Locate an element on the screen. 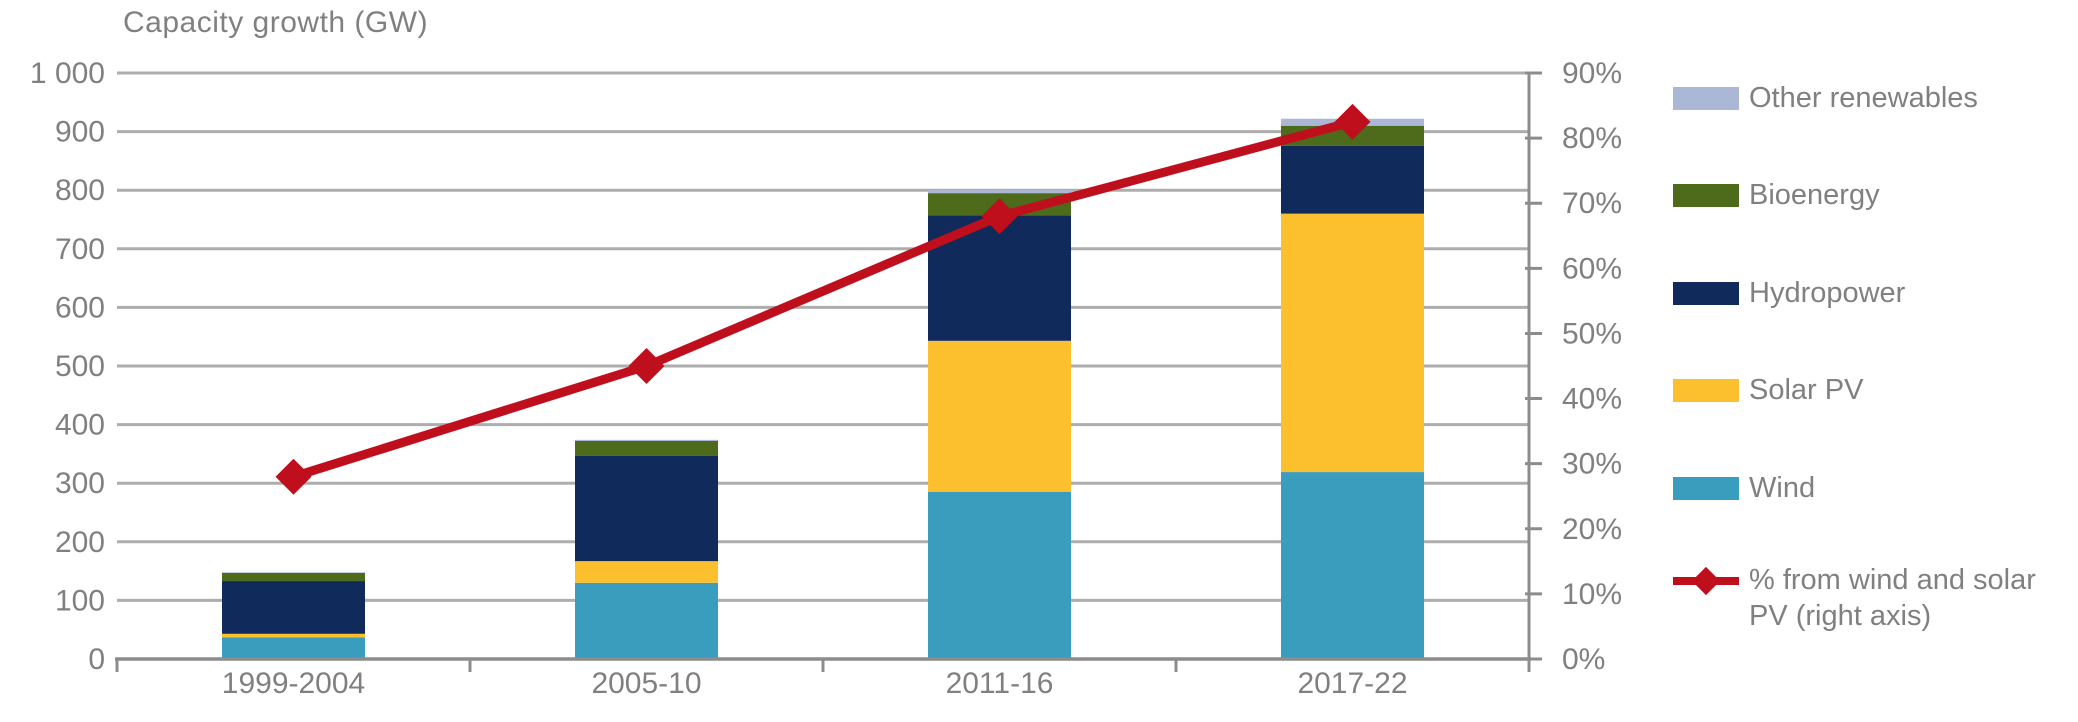 The height and width of the screenshot is (722, 2078). right-axis-tick-label: 60% is located at coordinates (1592, 268).